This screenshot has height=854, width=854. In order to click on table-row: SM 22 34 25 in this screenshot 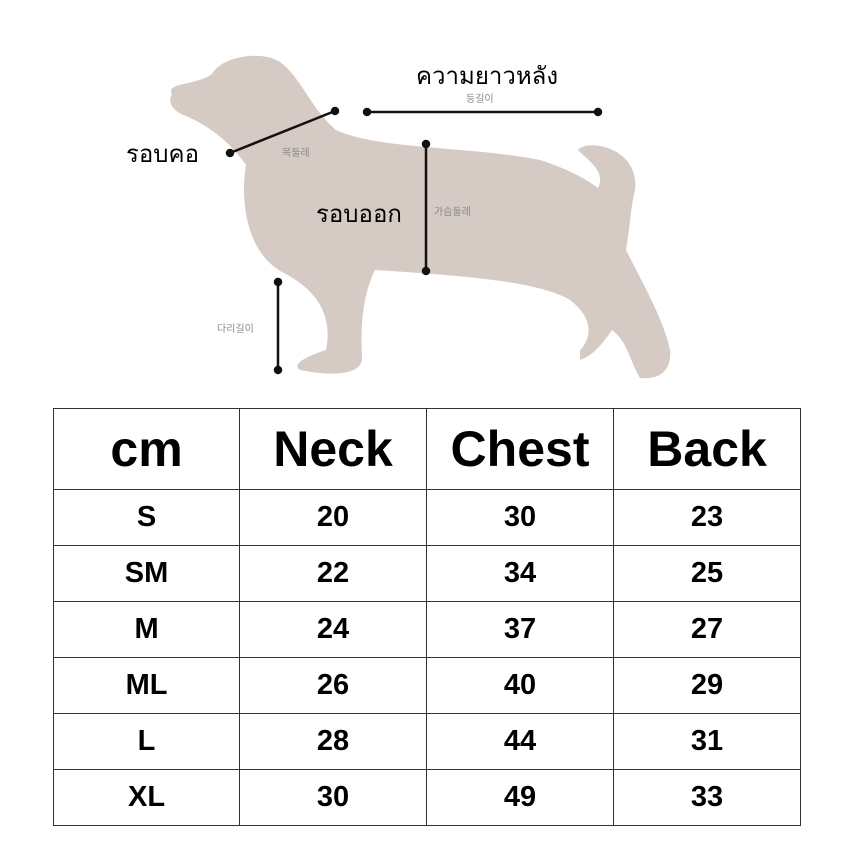, I will do `click(426, 573)`.